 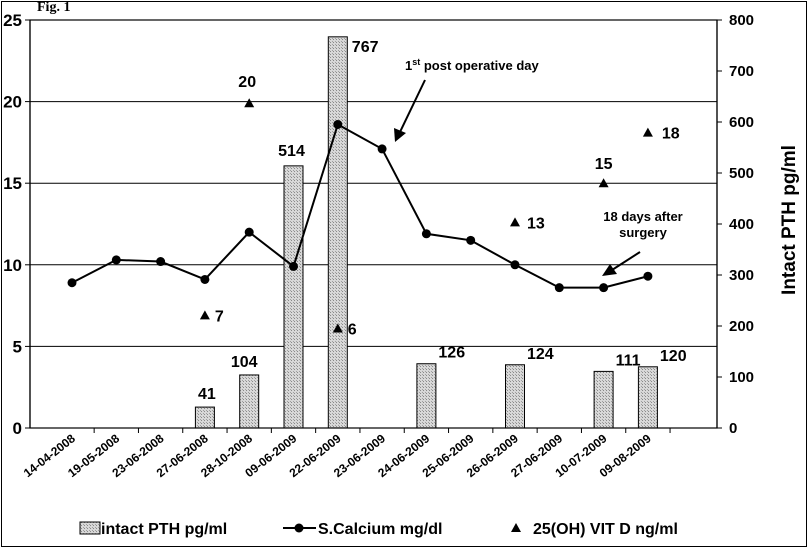 I want to click on bar-26-06-2009, so click(x=515, y=396).